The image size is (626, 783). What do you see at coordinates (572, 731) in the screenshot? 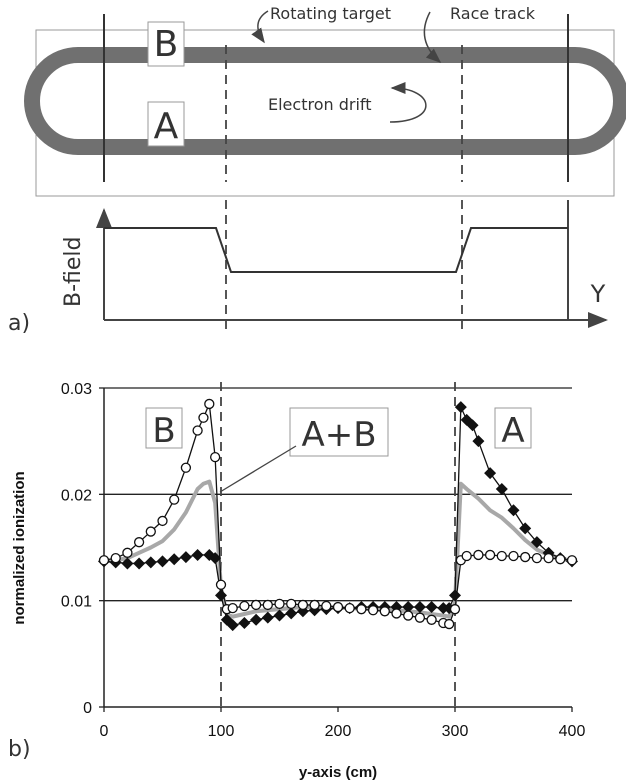
I see `x-tick-label: 400` at bounding box center [572, 731].